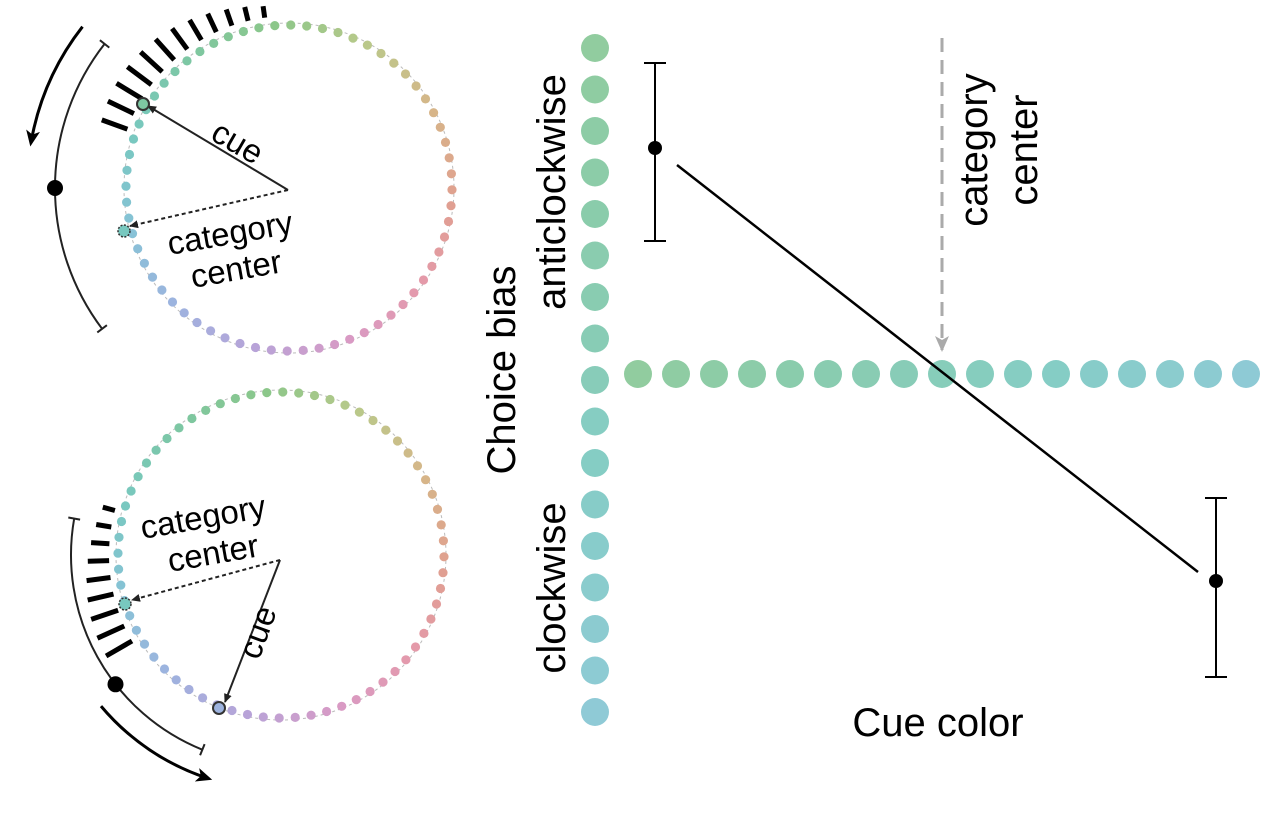 Image resolution: width=1276 pixels, height=836 pixels. I want to click on y-axis-color-dots, so click(595, 380).